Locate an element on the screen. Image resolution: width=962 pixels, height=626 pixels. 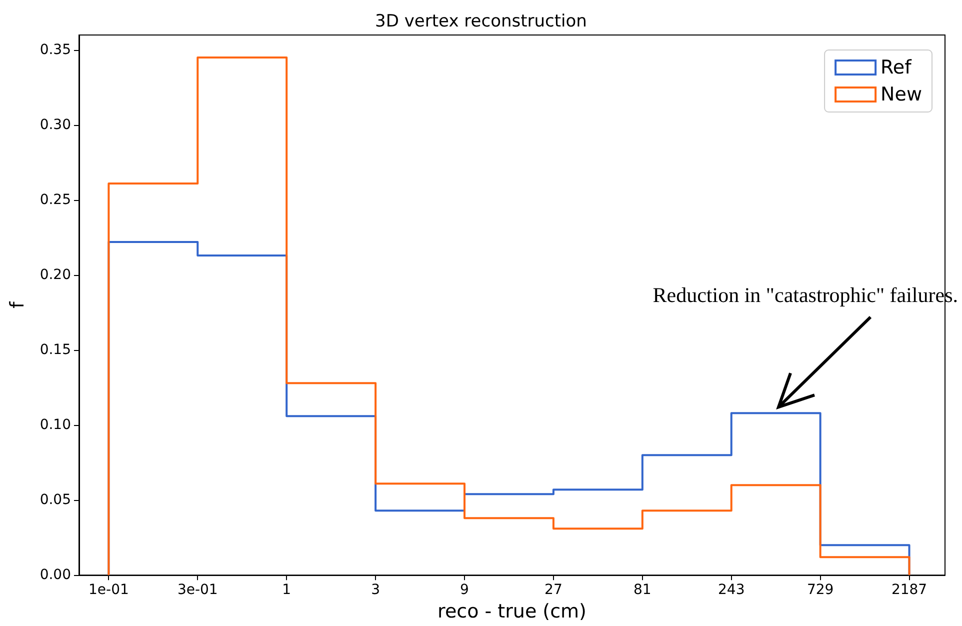
y-tick-label: 0.30 is located at coordinates (55, 125).